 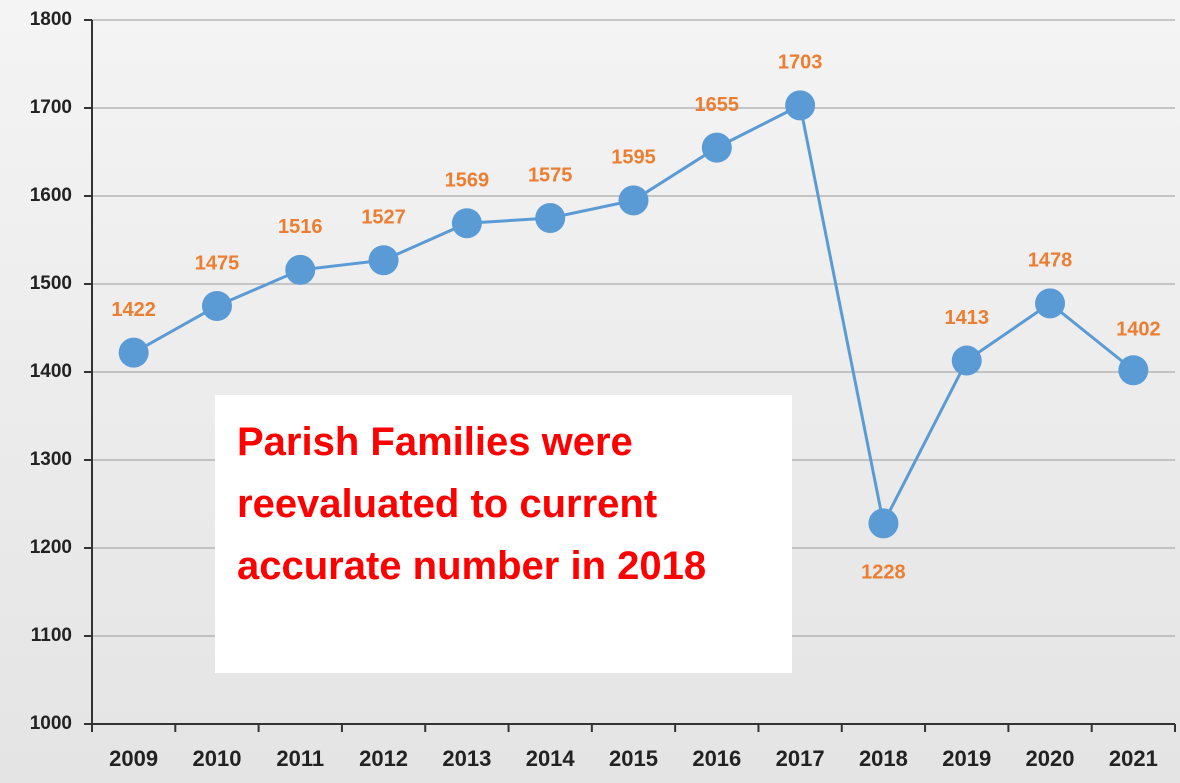 I want to click on data-label: 1569, so click(x=467, y=181).